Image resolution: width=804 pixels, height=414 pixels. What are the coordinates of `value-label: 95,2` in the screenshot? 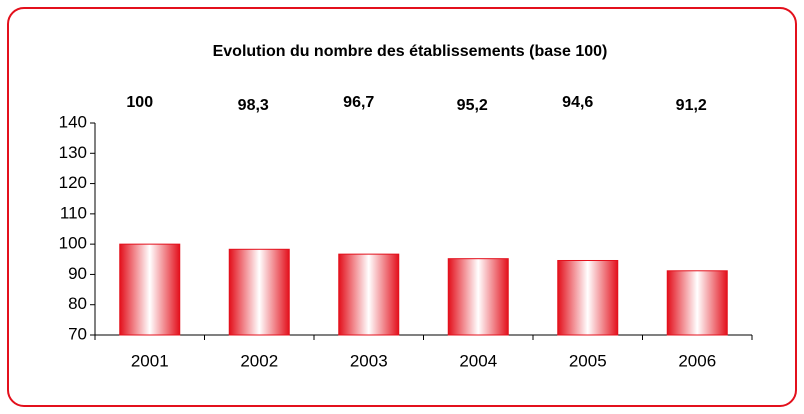 It's located at (472, 105).